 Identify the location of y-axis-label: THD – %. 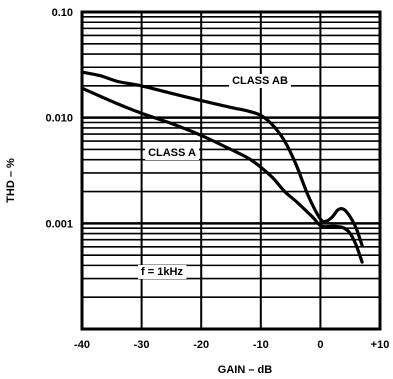
(11, 180).